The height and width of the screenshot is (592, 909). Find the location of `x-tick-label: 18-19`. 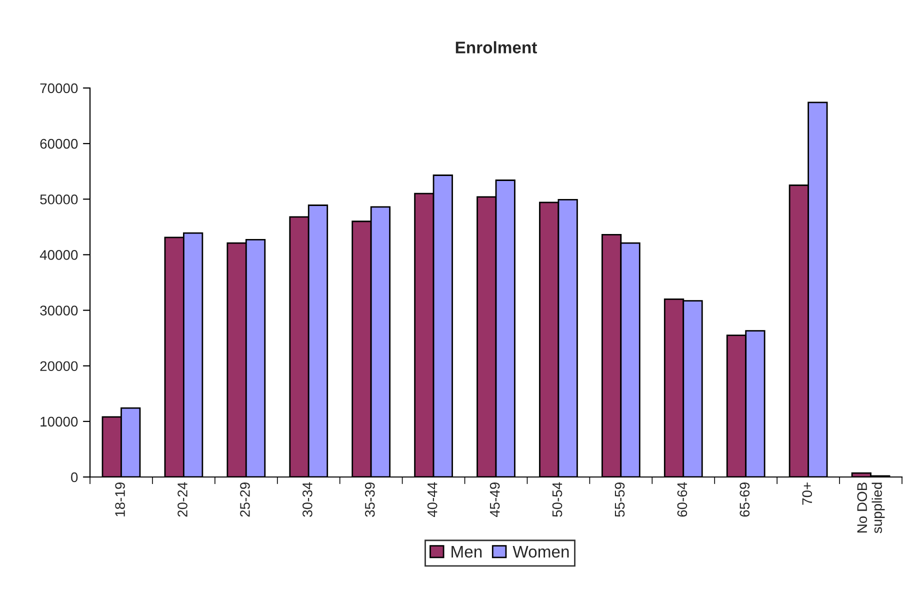

x-tick-label: 18-19 is located at coordinates (120, 499).